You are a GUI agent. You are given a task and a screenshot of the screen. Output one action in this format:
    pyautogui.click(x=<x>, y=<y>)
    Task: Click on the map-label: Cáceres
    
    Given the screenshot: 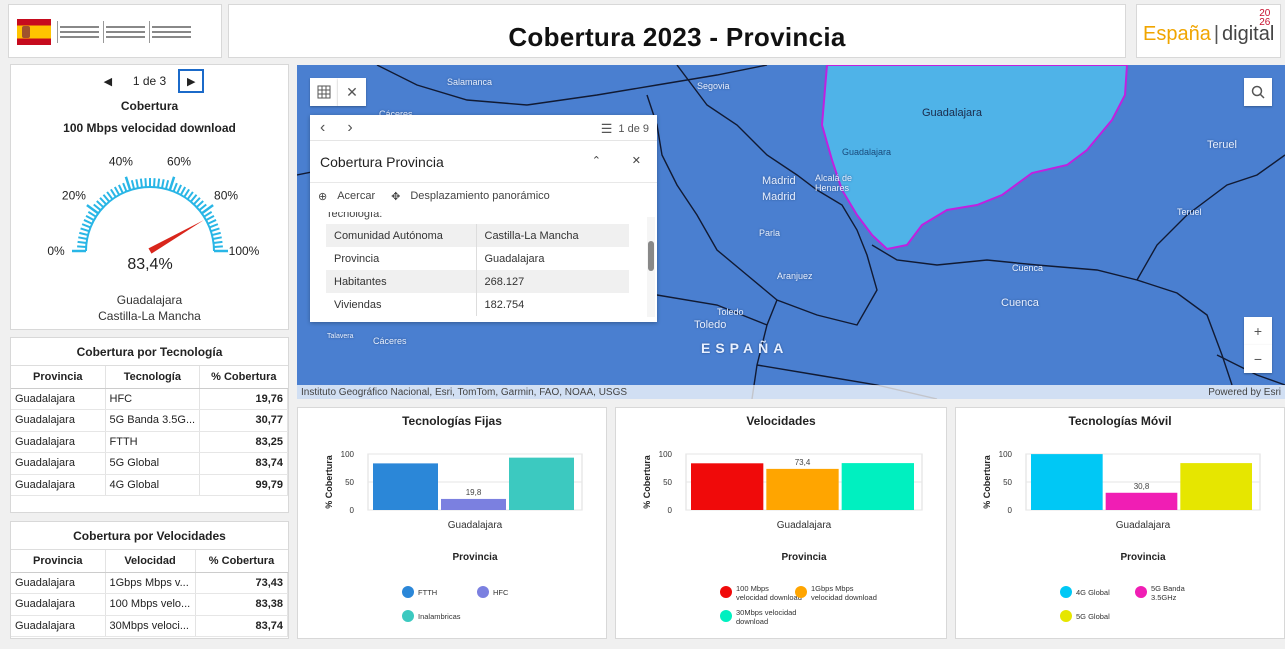 What is the action you would take?
    pyautogui.click(x=396, y=114)
    